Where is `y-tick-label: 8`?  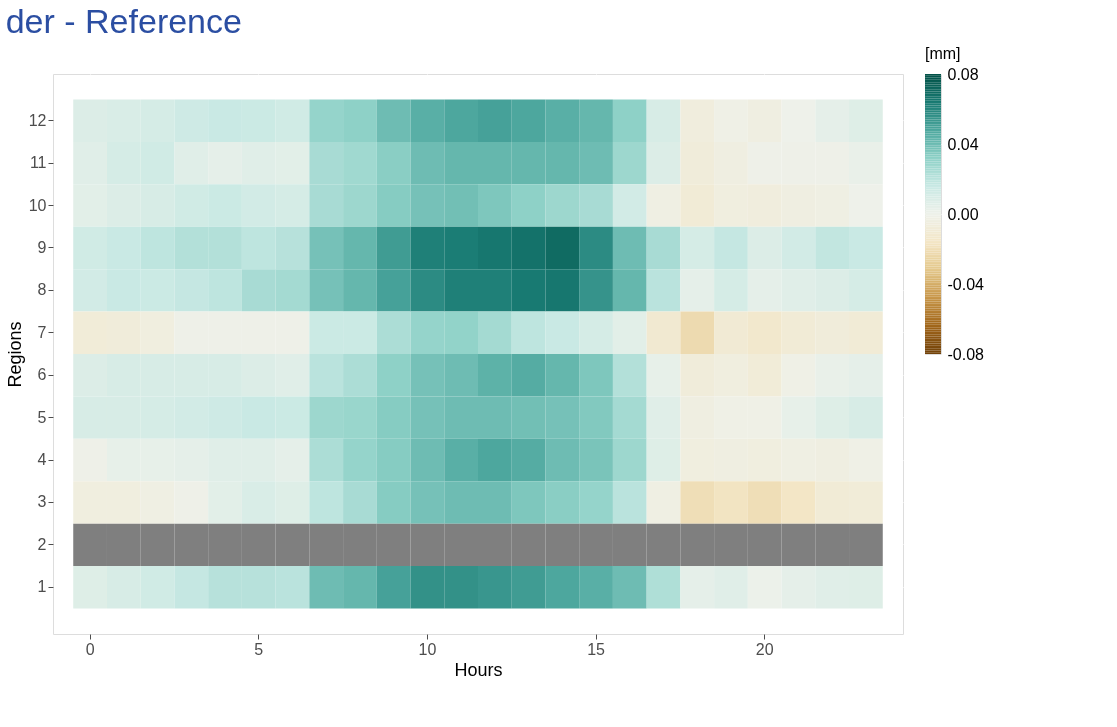
y-tick-label: 8 is located at coordinates (42, 290).